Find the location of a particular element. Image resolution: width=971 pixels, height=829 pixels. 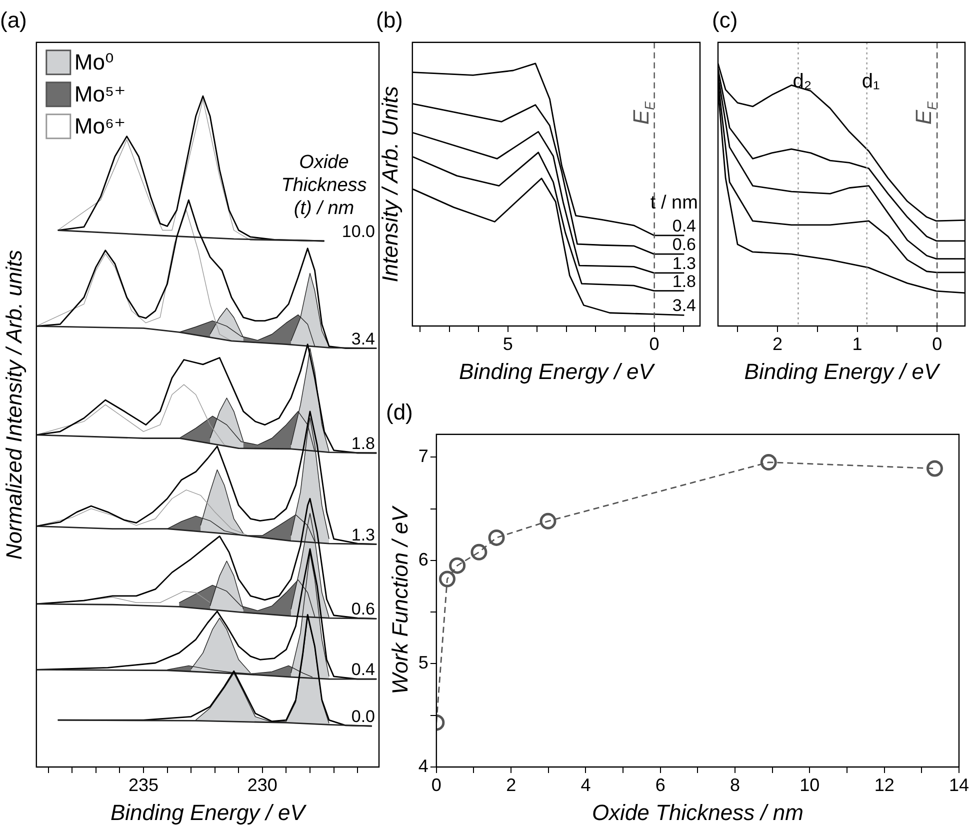

y-tick-label: 5 is located at coordinates (423, 662).